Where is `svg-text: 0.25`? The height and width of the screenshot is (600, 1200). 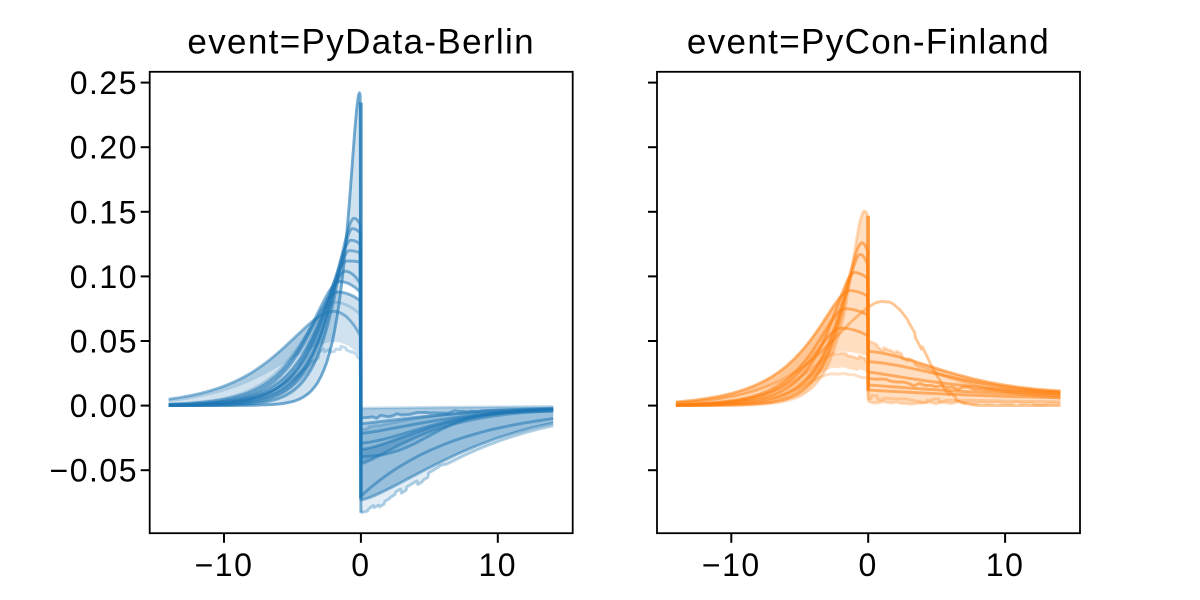
svg-text: 0.25 is located at coordinates (104, 83).